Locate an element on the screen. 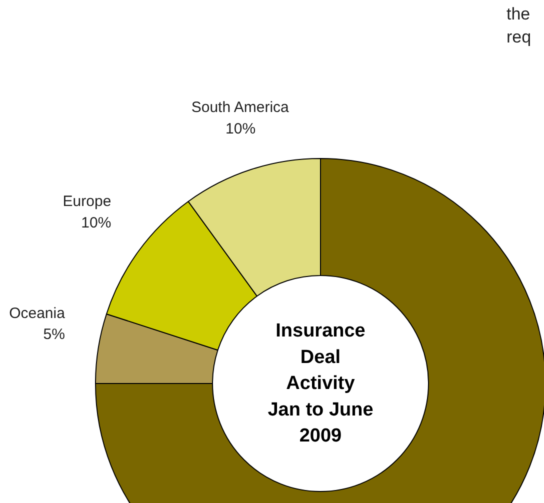  text: the is located at coordinates (518, 14).